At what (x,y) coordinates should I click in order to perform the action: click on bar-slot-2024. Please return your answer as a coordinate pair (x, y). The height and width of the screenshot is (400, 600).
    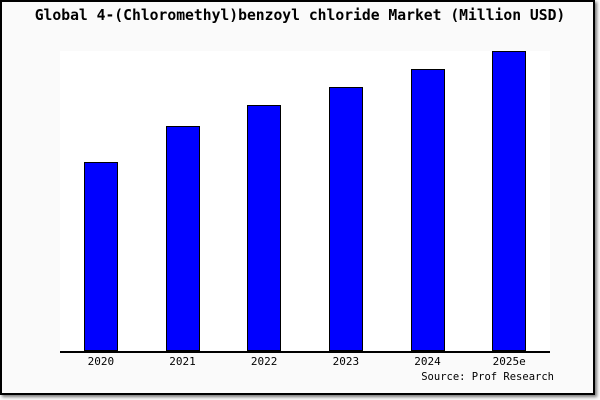
    Looking at the image, I should click on (428, 201).